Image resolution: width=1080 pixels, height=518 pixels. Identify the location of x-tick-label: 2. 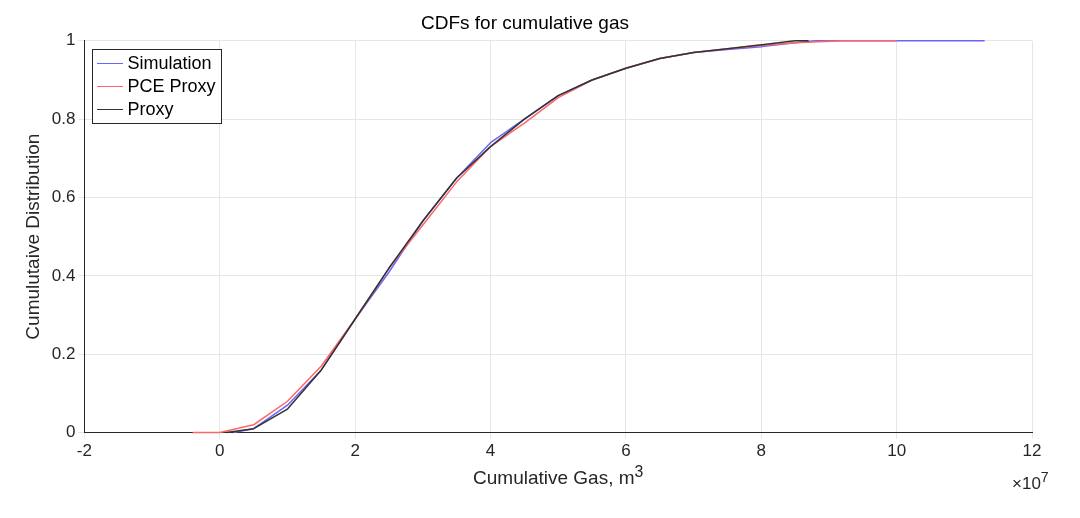
(355, 451).